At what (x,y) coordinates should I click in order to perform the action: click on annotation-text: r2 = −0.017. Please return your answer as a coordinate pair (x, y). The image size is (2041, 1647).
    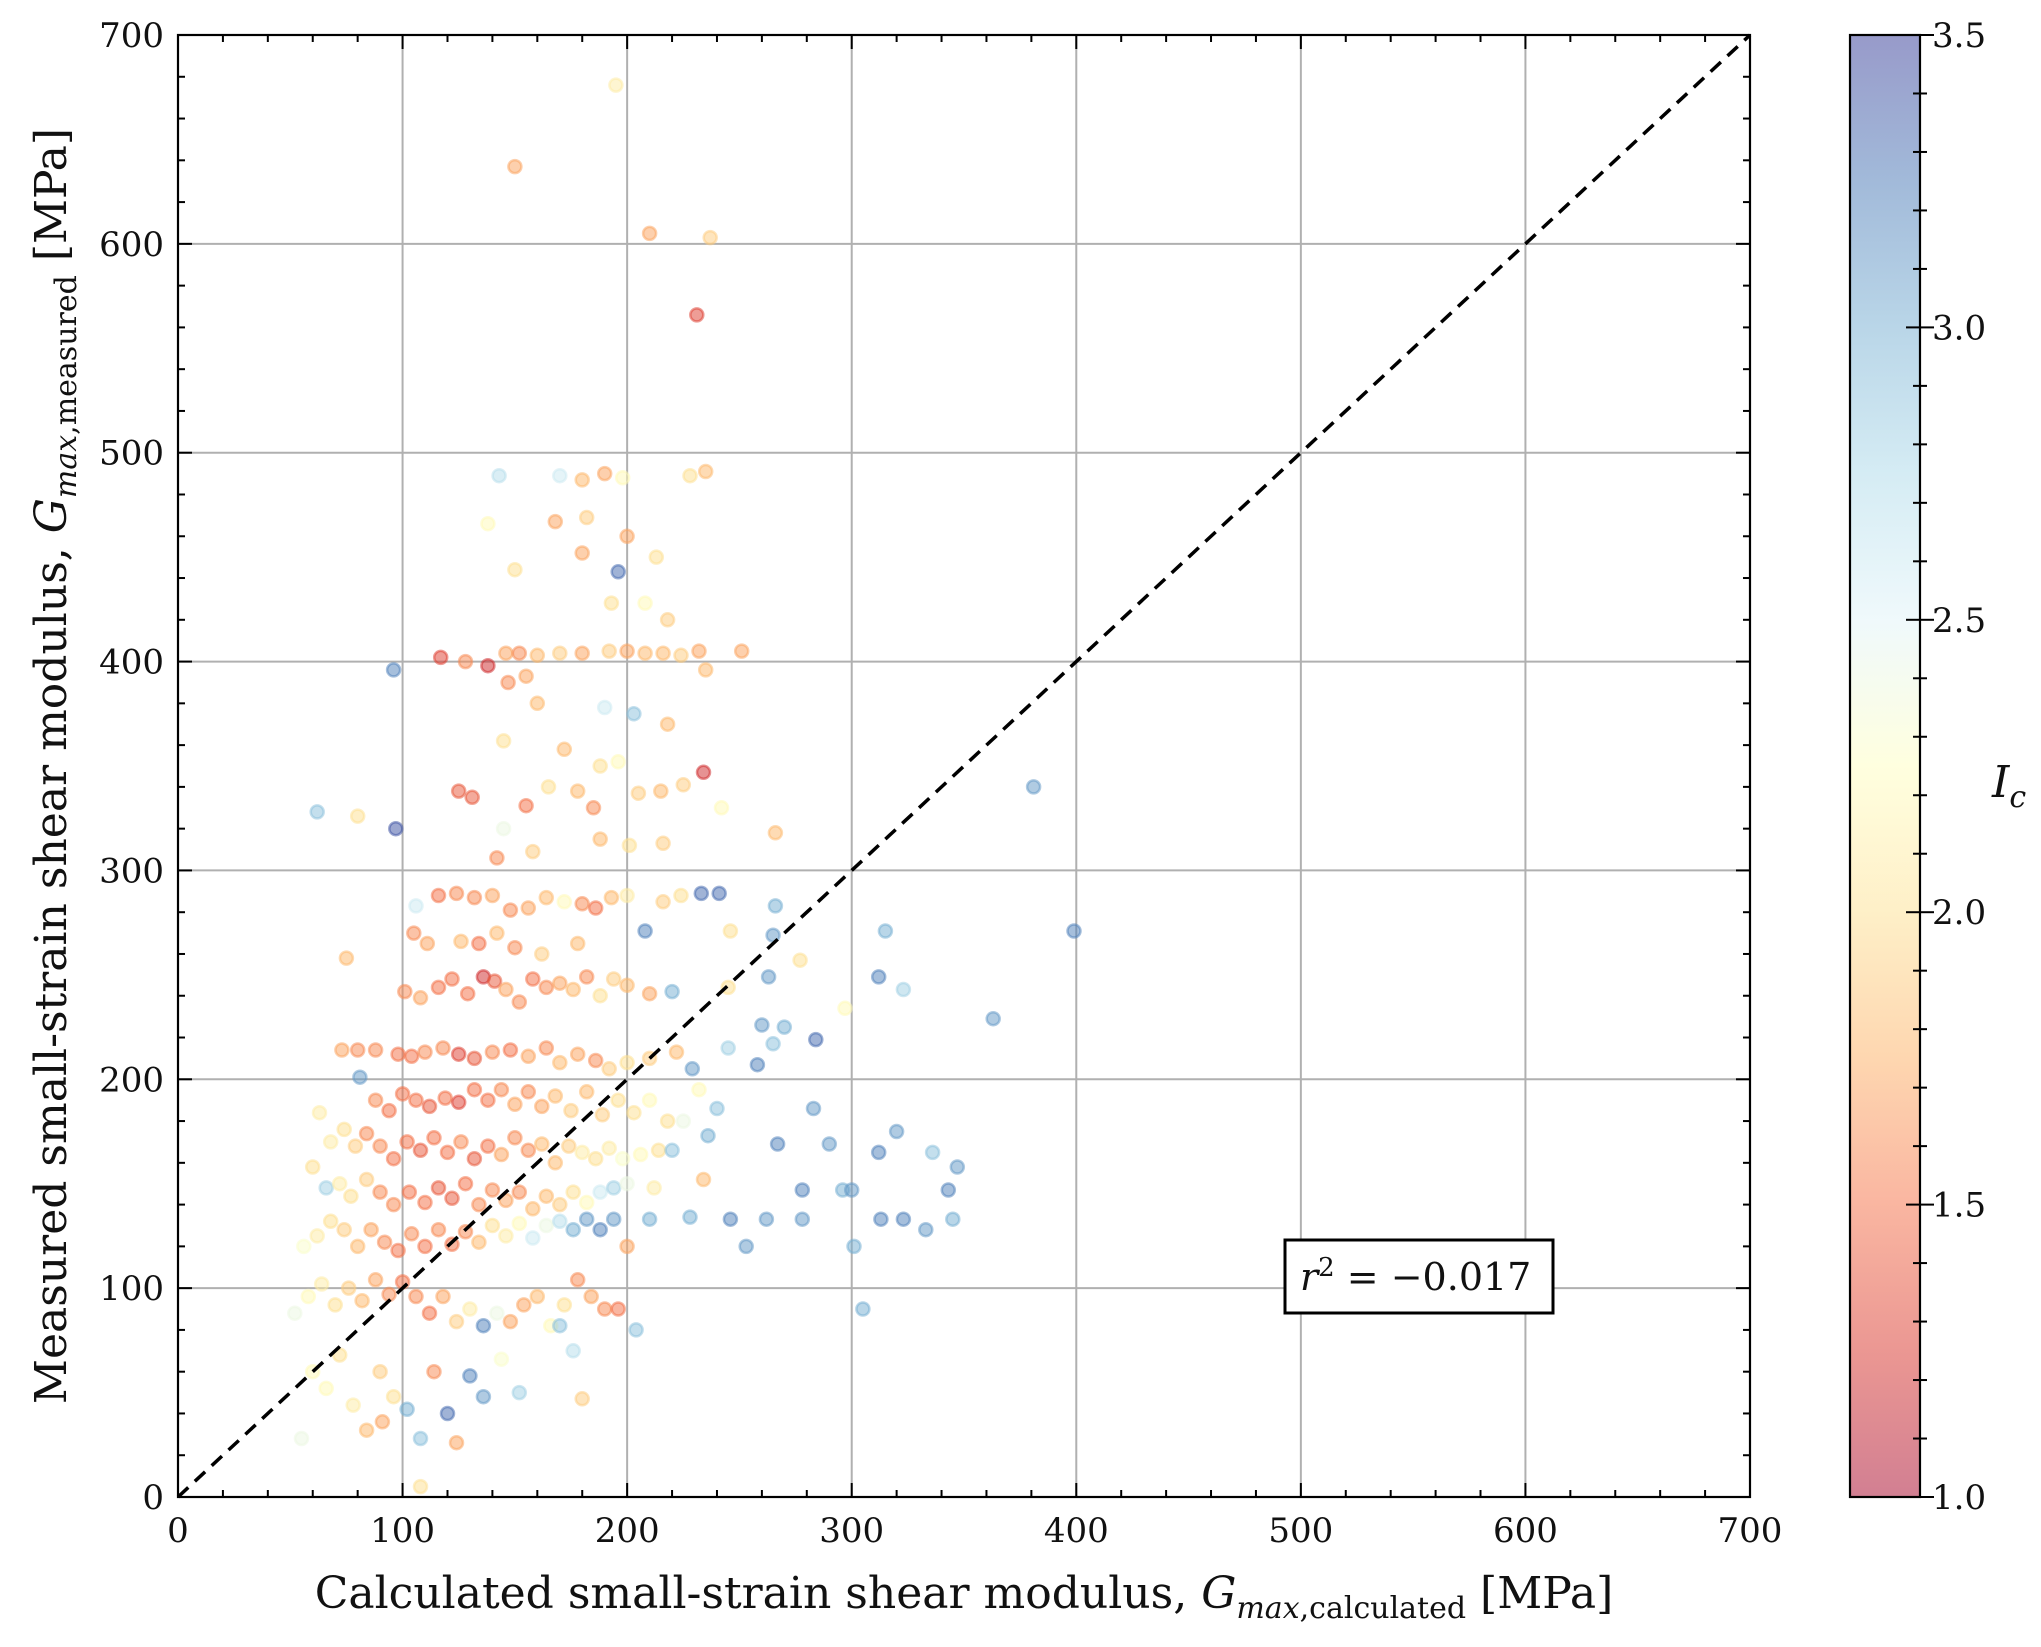
    Looking at the image, I should click on (1415, 1276).